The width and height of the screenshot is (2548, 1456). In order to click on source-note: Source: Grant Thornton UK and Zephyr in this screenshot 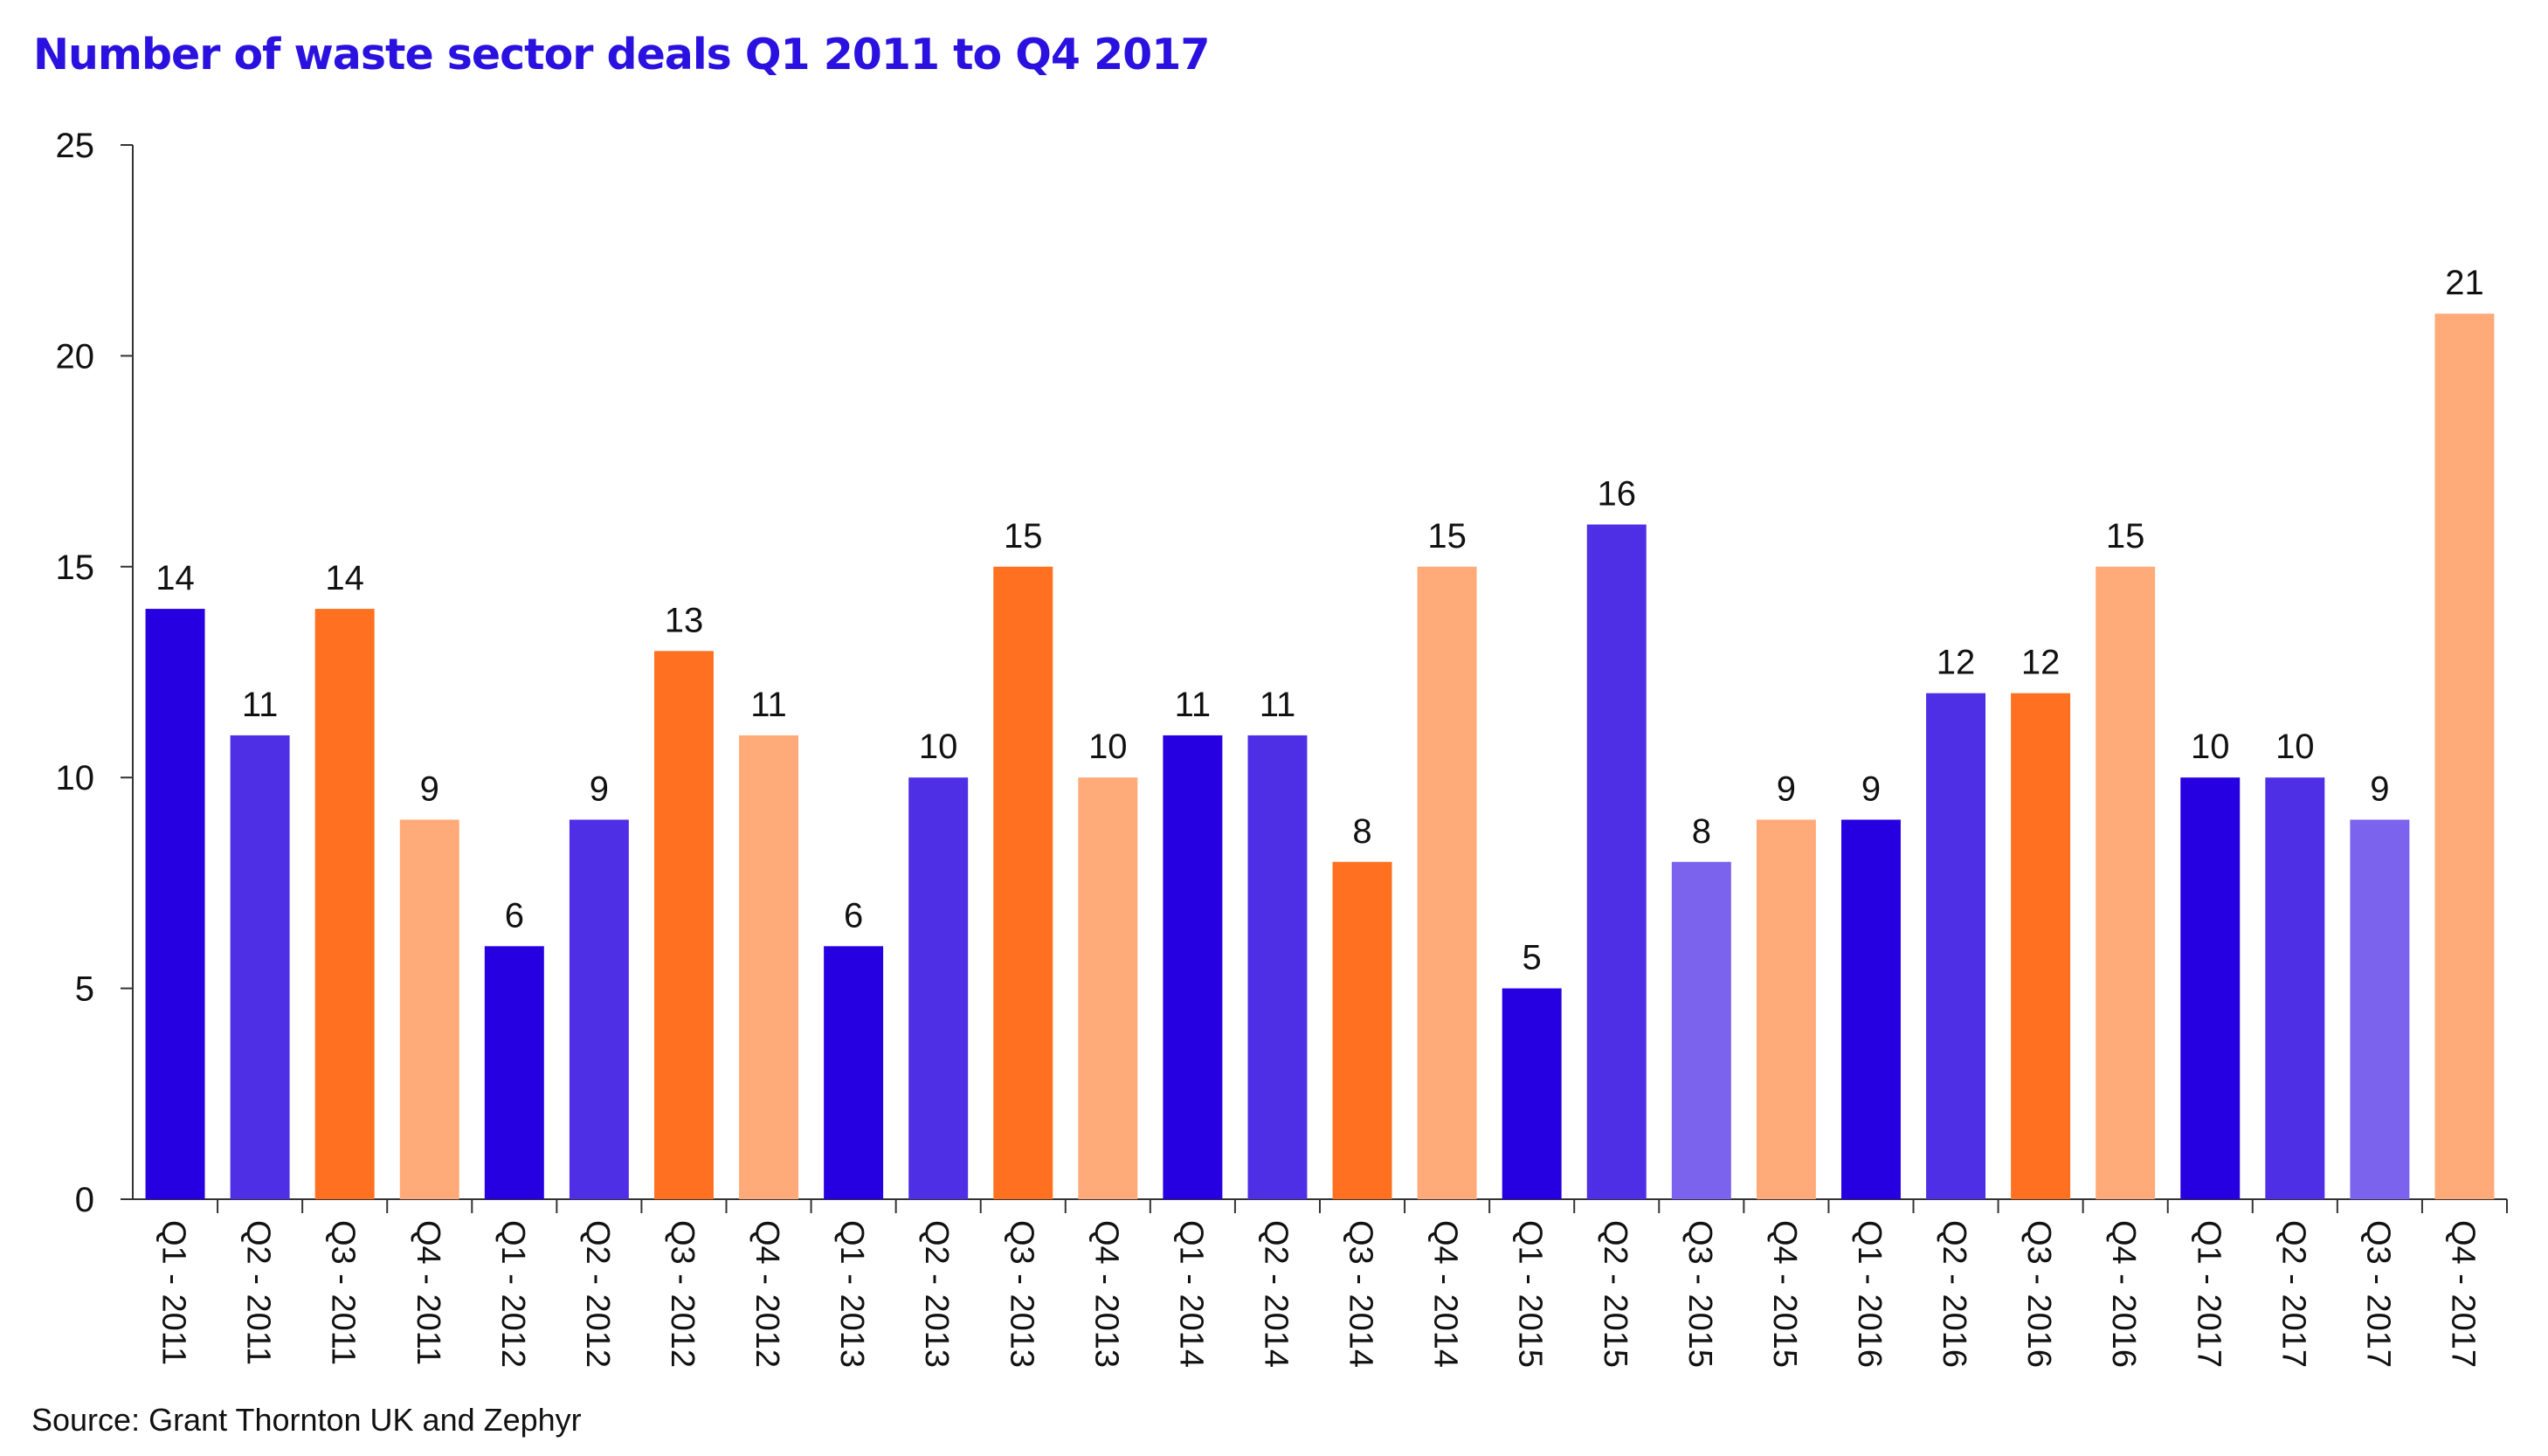, I will do `click(306, 1420)`.